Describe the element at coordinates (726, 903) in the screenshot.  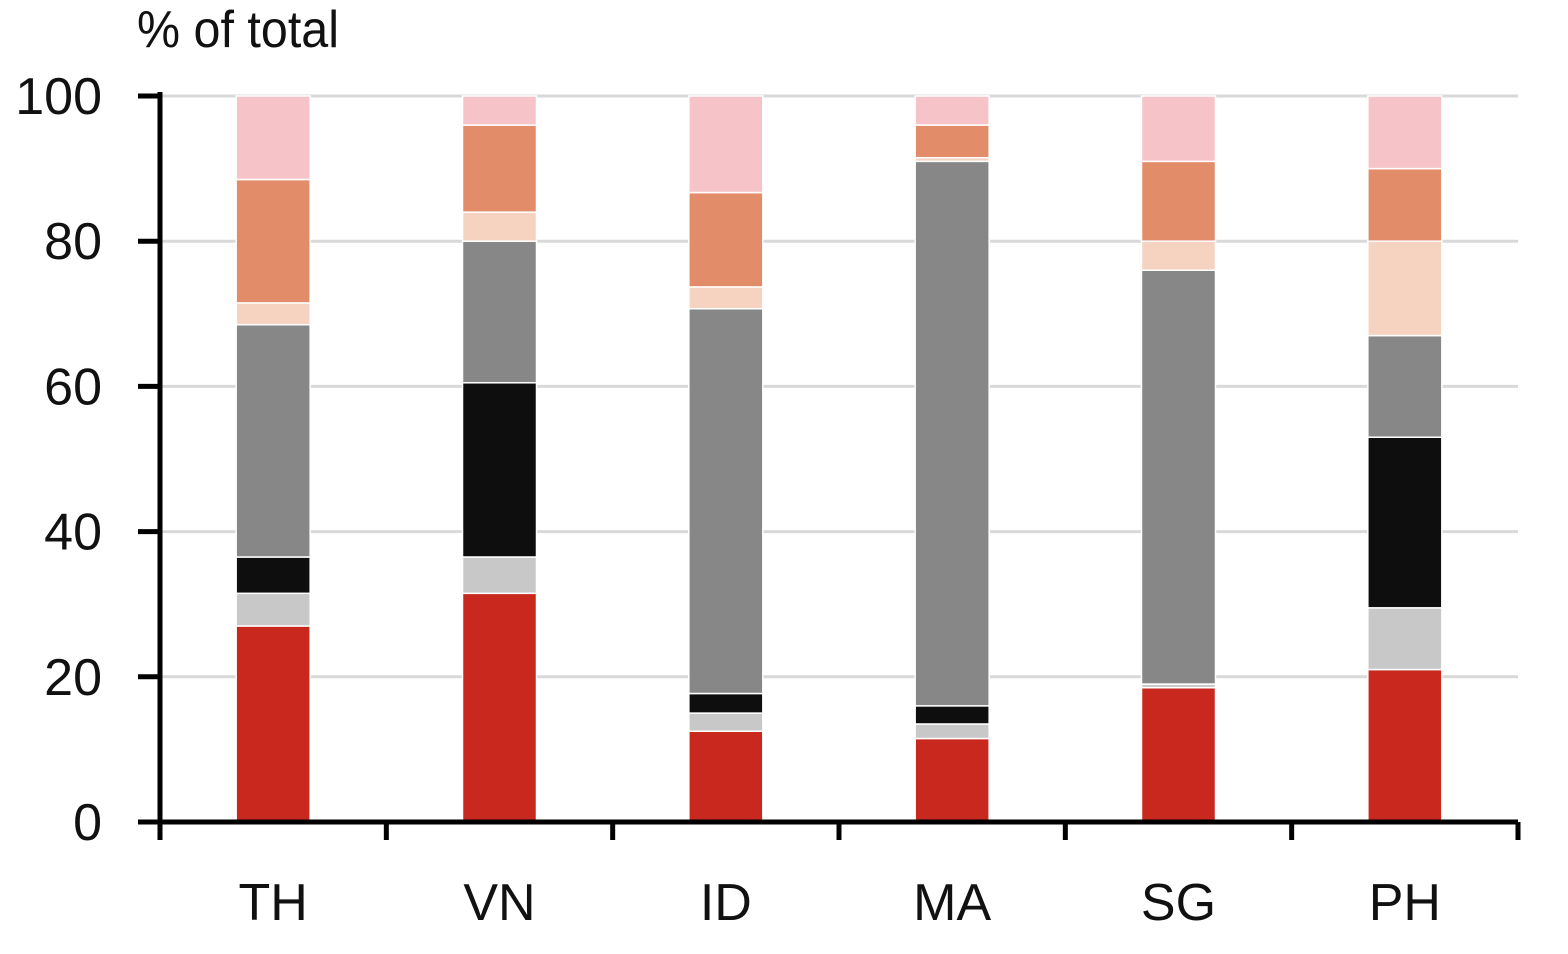
I see `x-tick-label-id: ID` at that location.